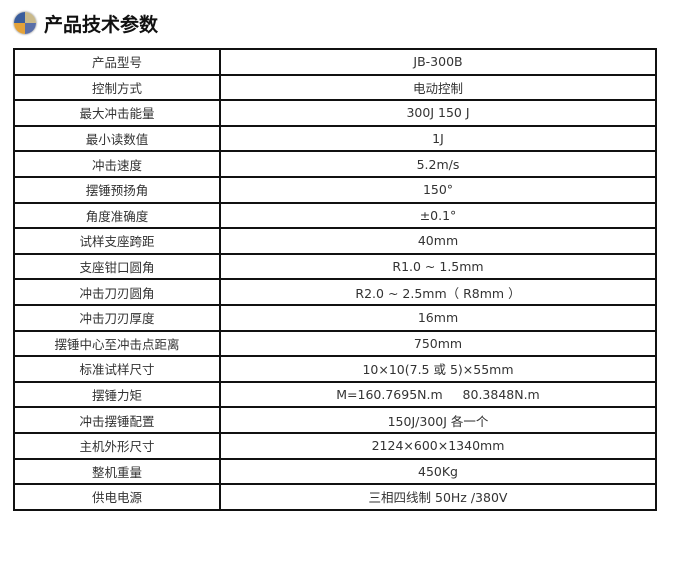 The width and height of the screenshot is (674, 564). What do you see at coordinates (438, 113) in the screenshot?
I see `spec-value: 300J 150 J` at bounding box center [438, 113].